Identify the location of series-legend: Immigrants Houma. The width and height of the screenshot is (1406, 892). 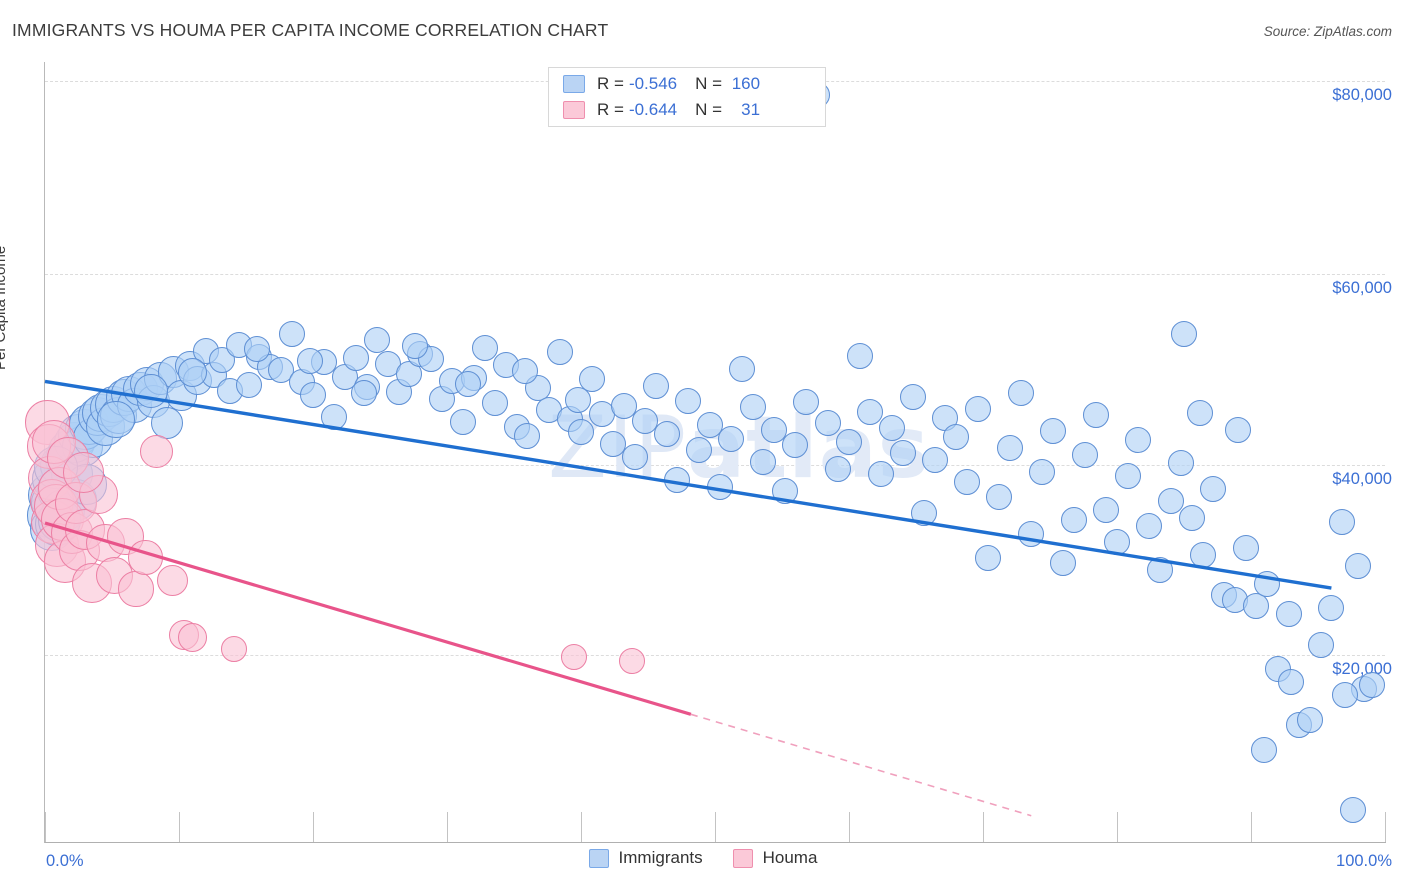
(703, 858).